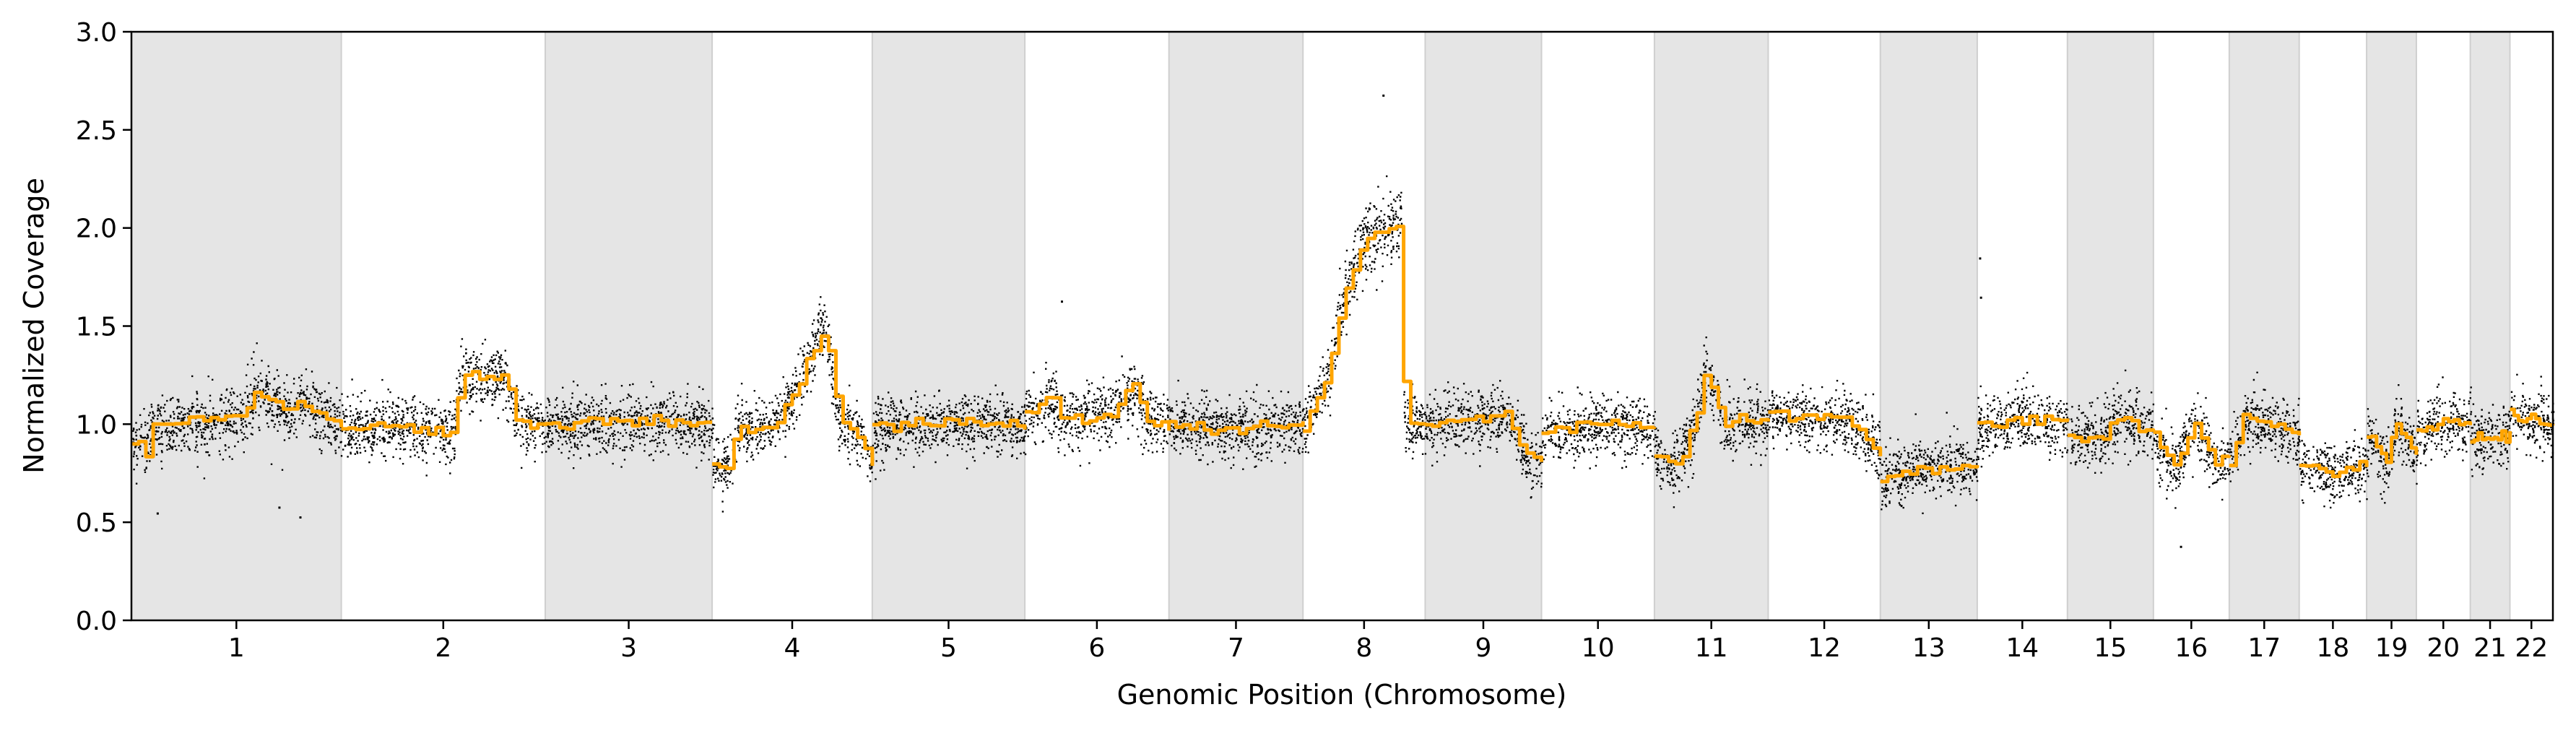  Describe the element at coordinates (2391, 648) in the screenshot. I see `x-tick-label: 19` at that location.